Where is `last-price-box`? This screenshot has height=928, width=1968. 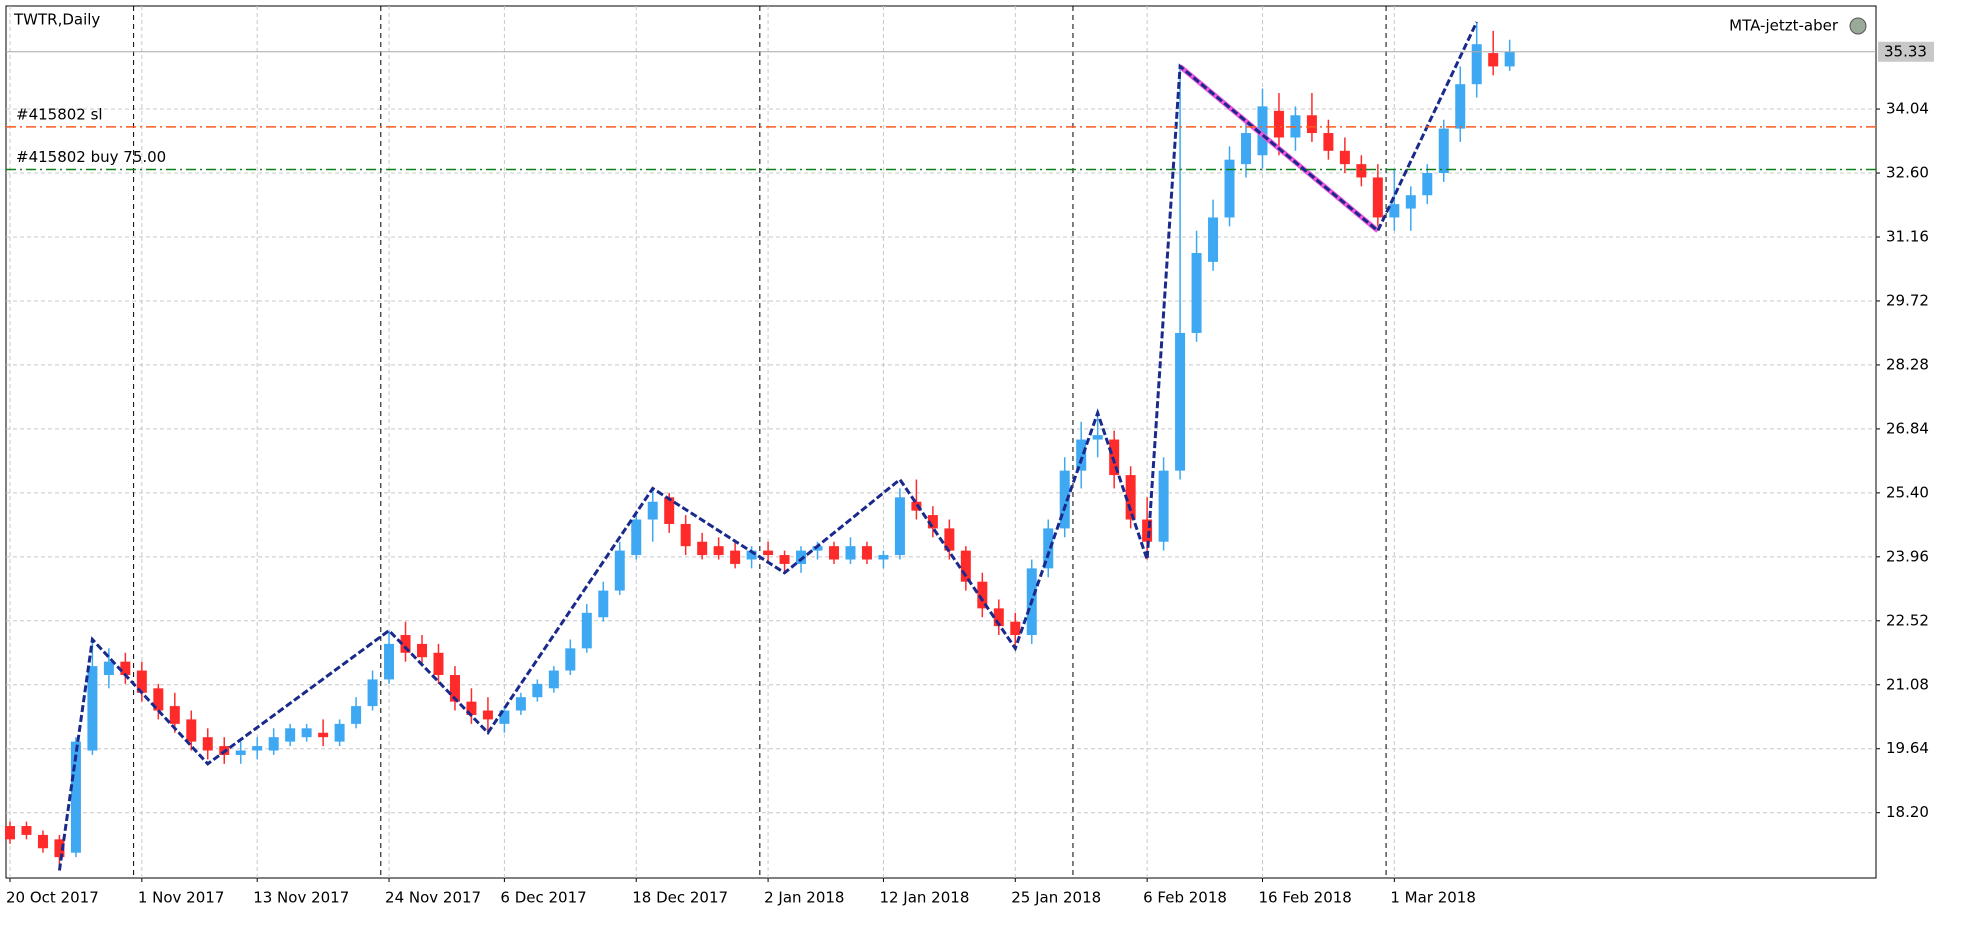
last-price-box is located at coordinates (1906, 51).